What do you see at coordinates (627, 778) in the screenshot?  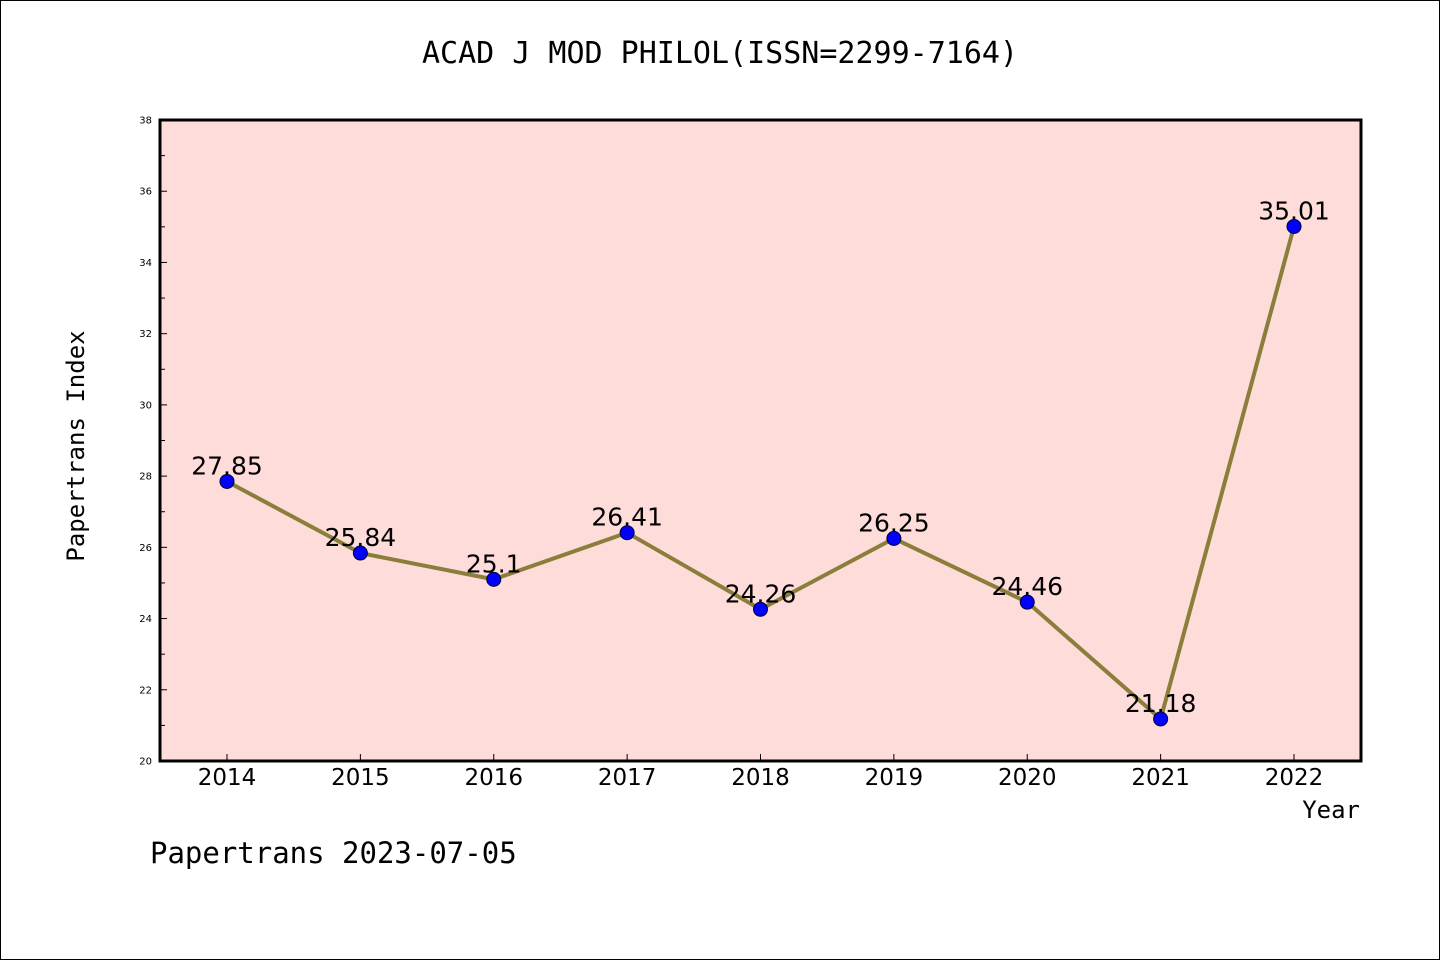 I see `x-tick-label: 2017` at bounding box center [627, 778].